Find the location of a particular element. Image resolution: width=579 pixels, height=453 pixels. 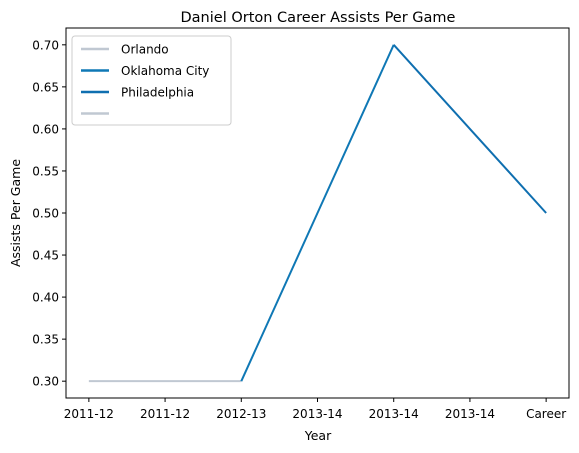

legend-label-0: Orlando is located at coordinates (145, 50).